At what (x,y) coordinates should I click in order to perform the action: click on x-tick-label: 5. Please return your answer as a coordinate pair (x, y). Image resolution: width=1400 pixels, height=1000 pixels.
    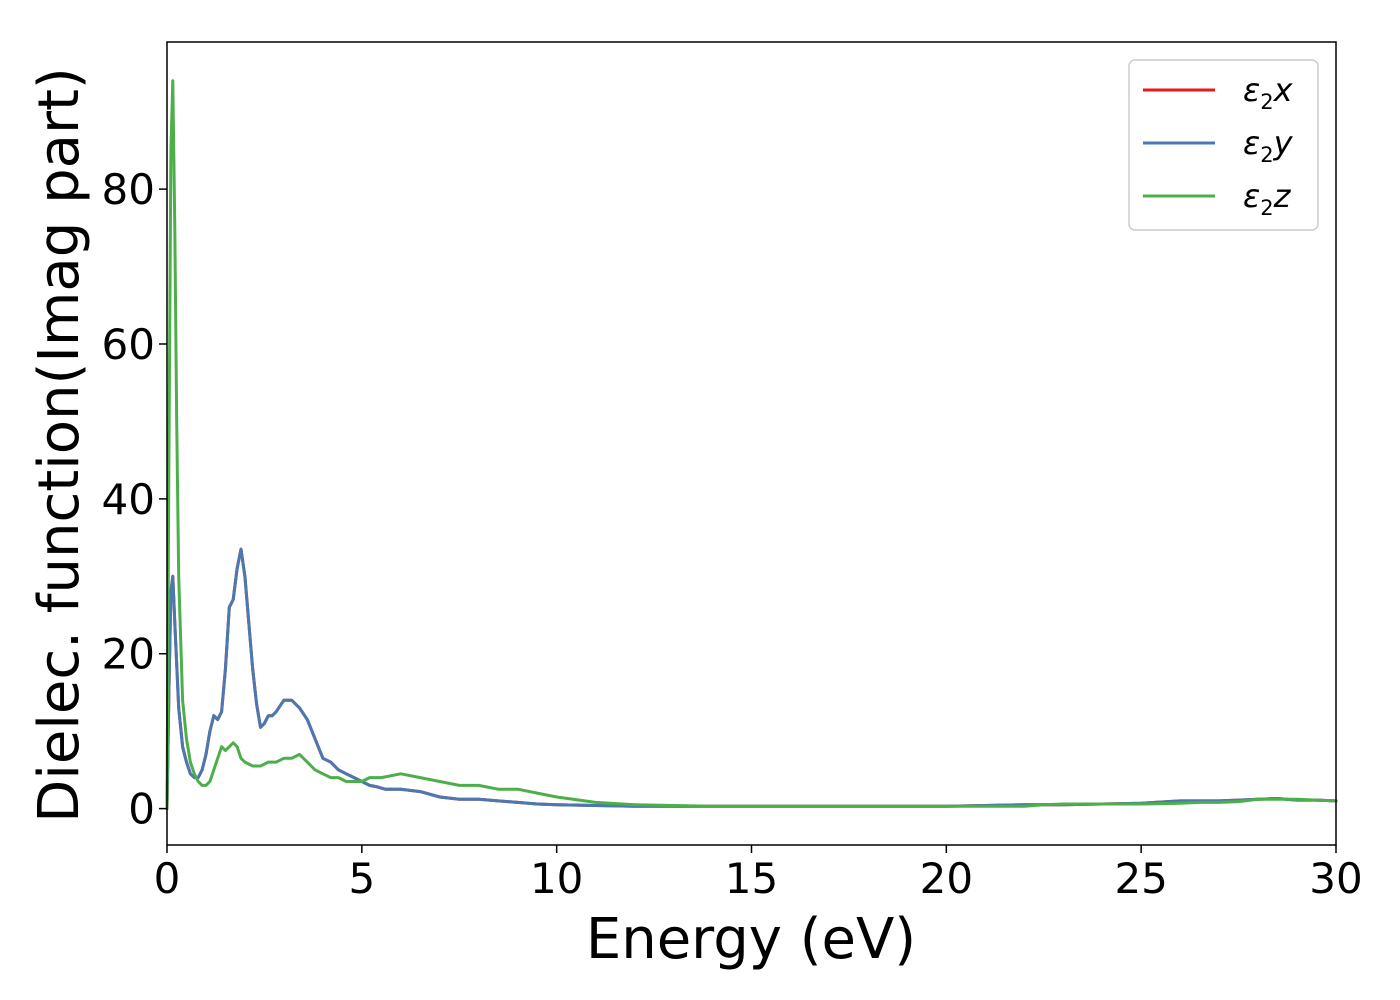
    Looking at the image, I should click on (361, 878).